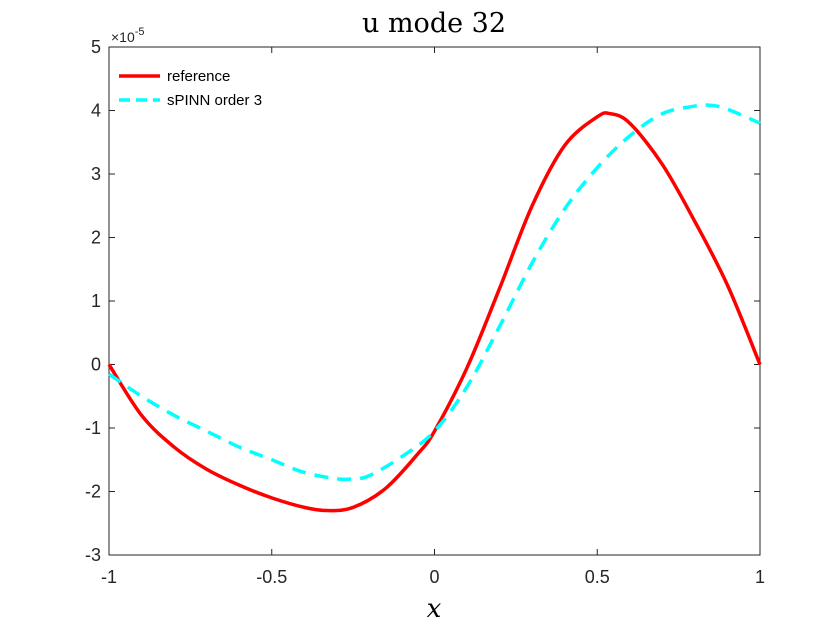 This screenshot has width=840, height=630. I want to click on y-exponent-label: ×10⁻⁵, so click(128, 35).